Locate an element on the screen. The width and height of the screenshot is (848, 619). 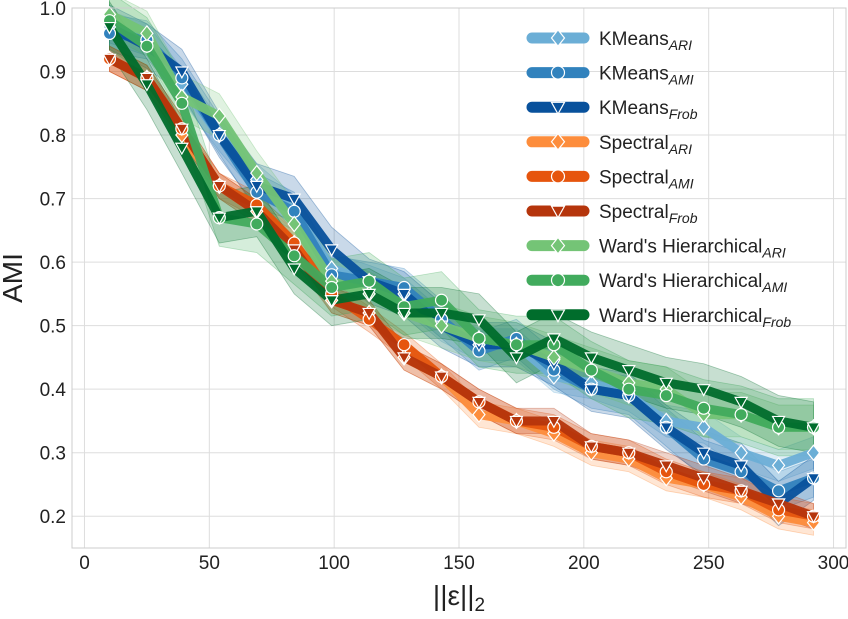
legend-label-sub: ARI is located at coordinates (680, 149).